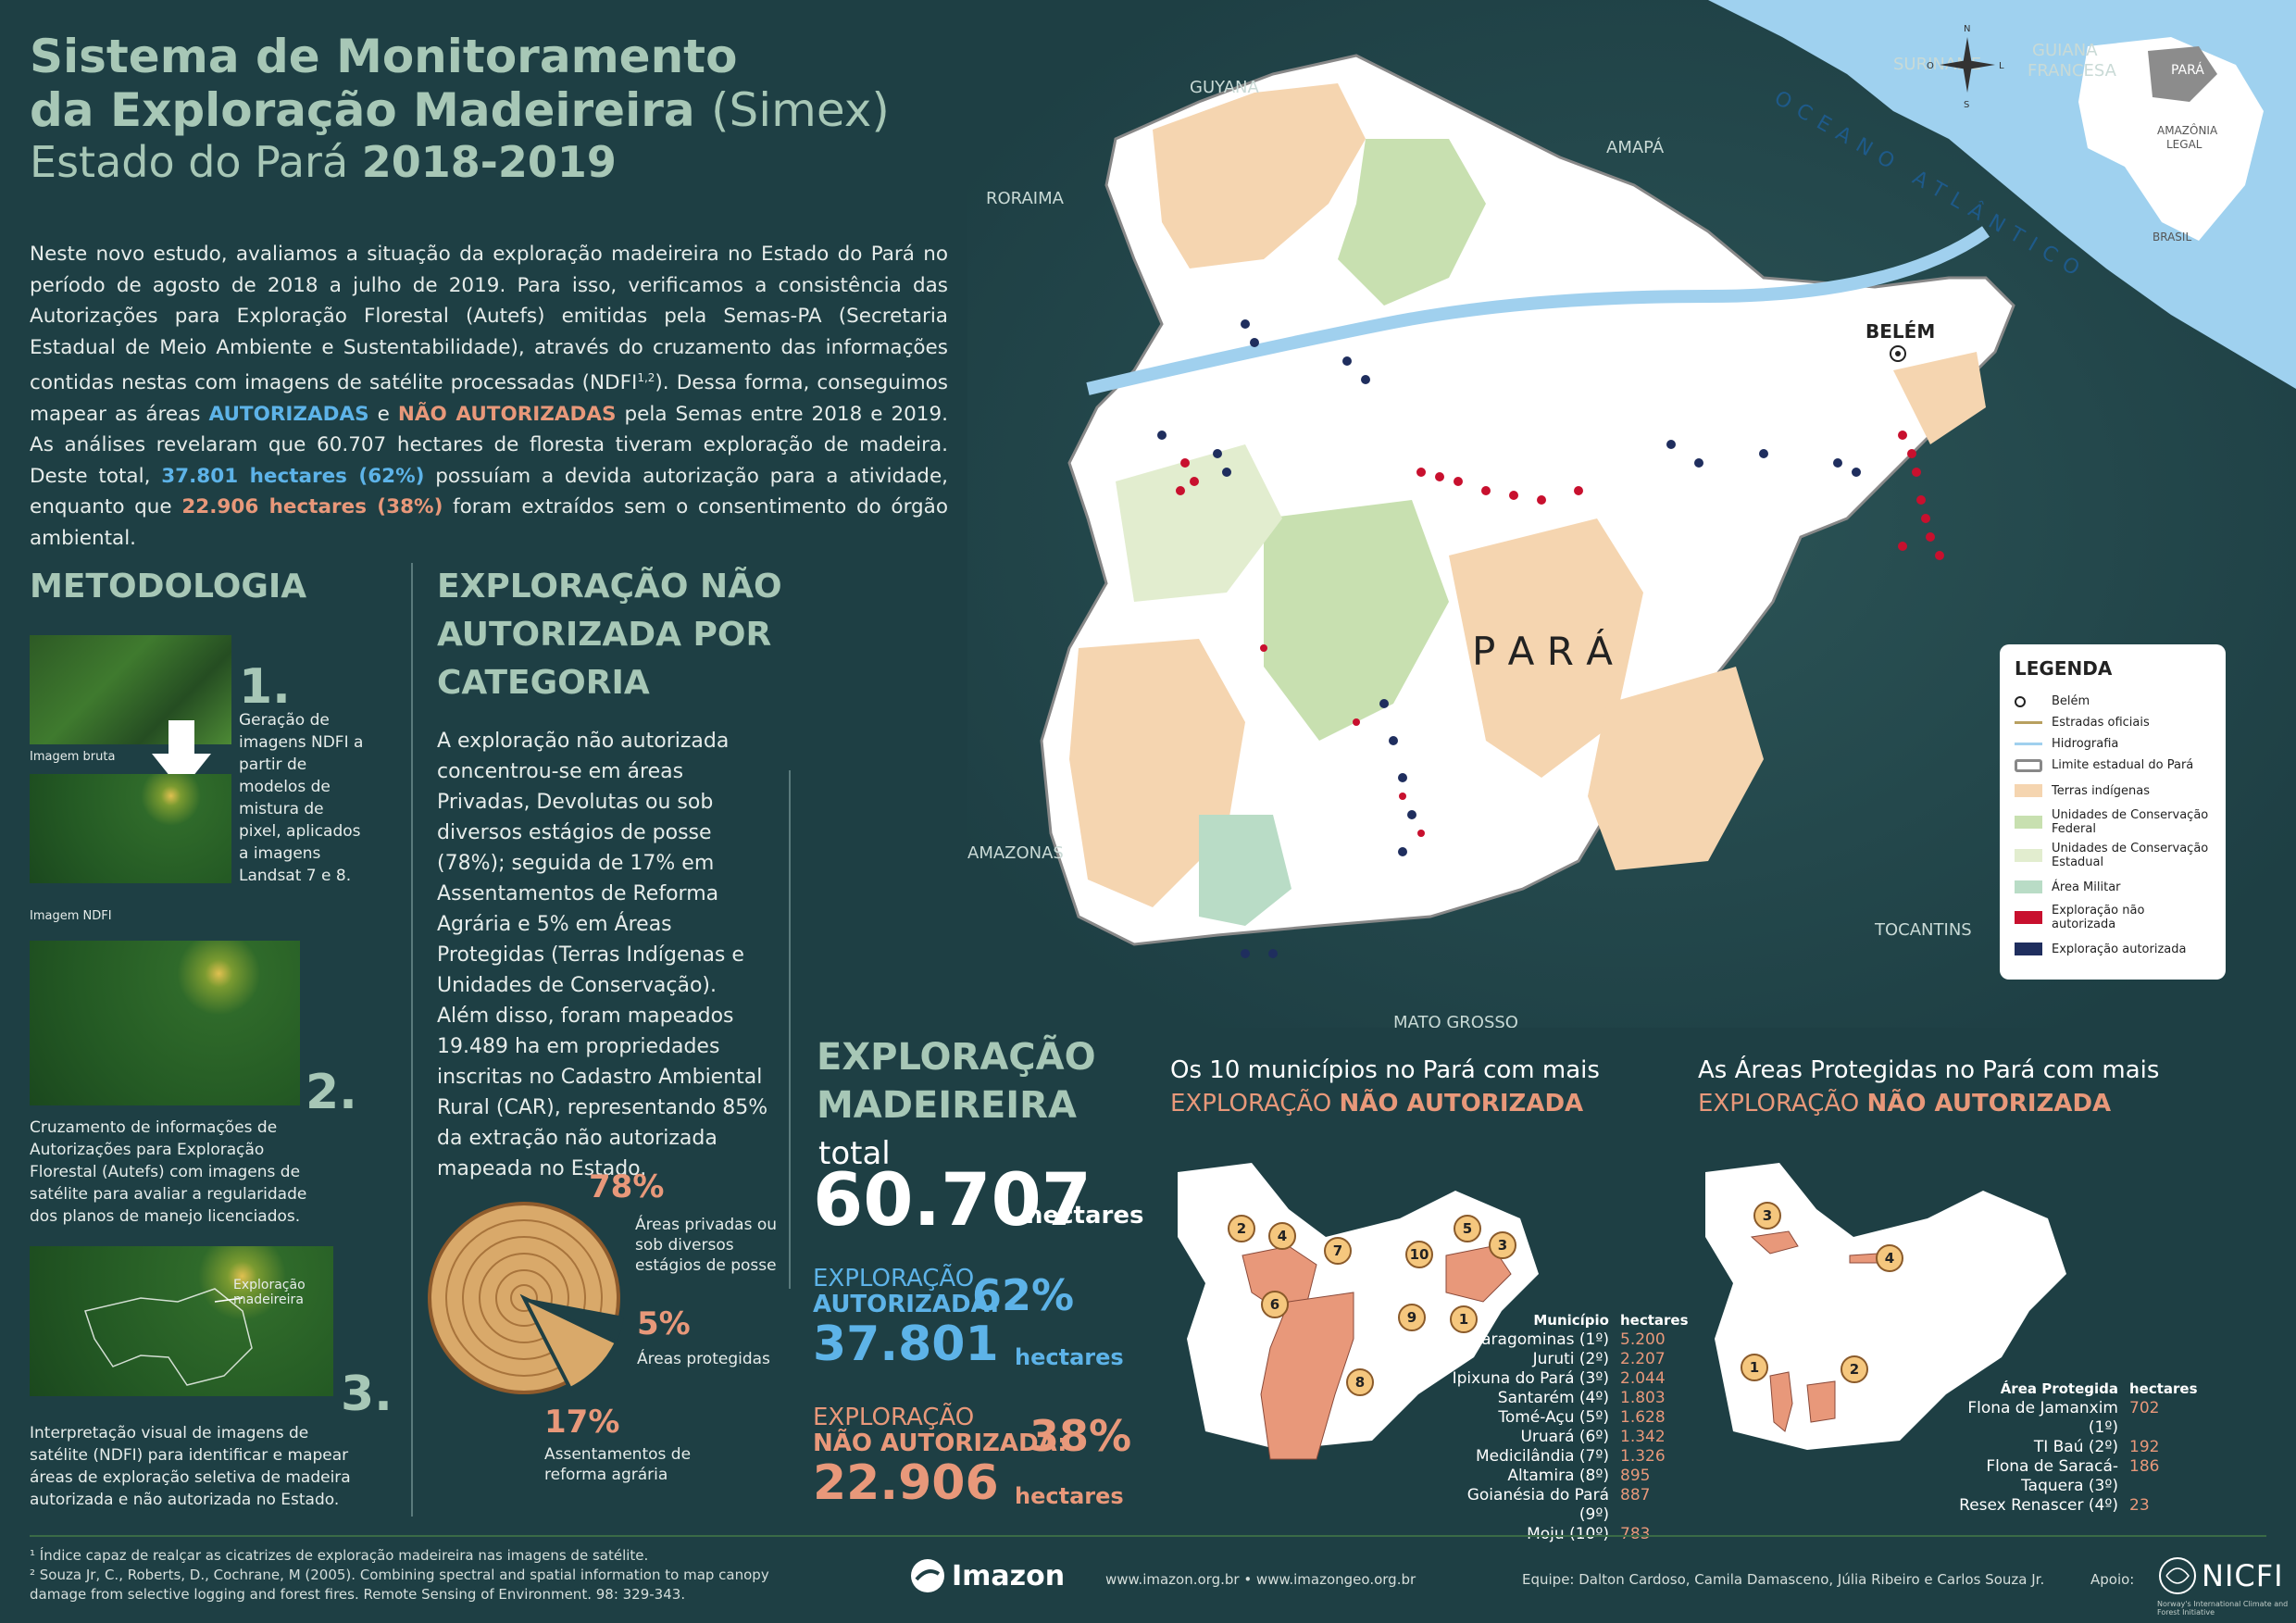 The height and width of the screenshot is (1623, 2296). I want to click on row-val: 1.803, so click(1643, 1398).